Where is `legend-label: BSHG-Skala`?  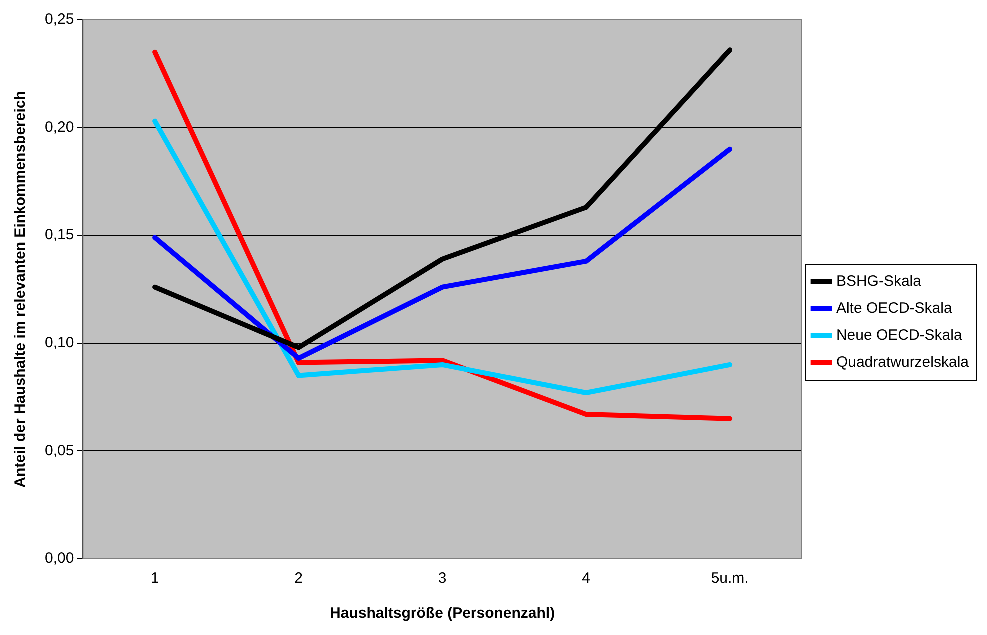
legend-label: BSHG-Skala is located at coordinates (879, 281).